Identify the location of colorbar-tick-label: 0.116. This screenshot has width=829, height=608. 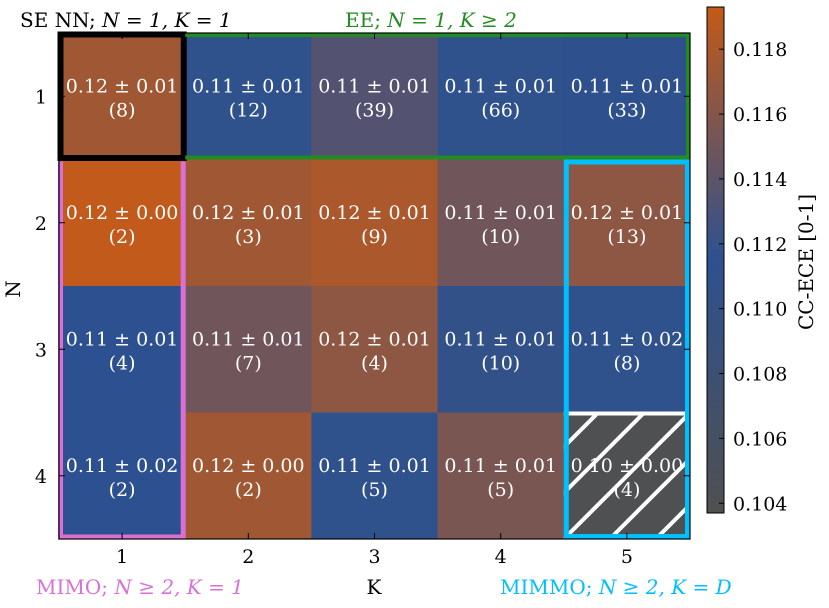
(760, 115).